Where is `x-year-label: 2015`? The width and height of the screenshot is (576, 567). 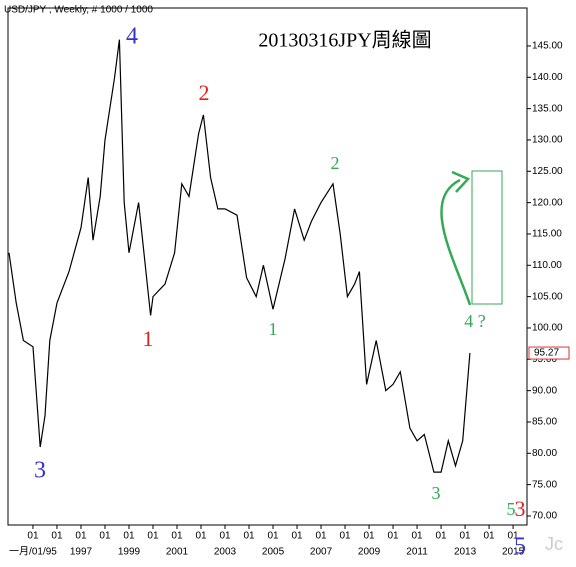 x-year-label: 2015 is located at coordinates (513, 552).